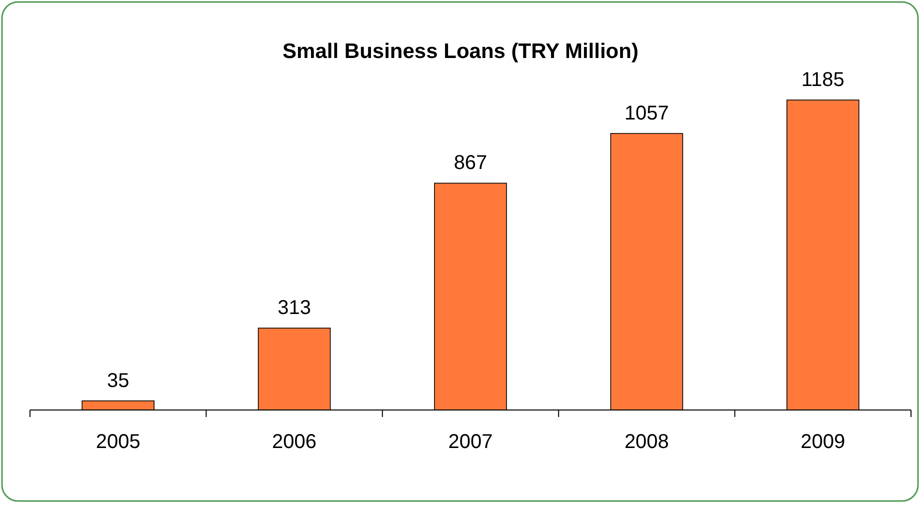 The height and width of the screenshot is (505, 921). What do you see at coordinates (294, 308) in the screenshot?
I see `data-label: 313` at bounding box center [294, 308].